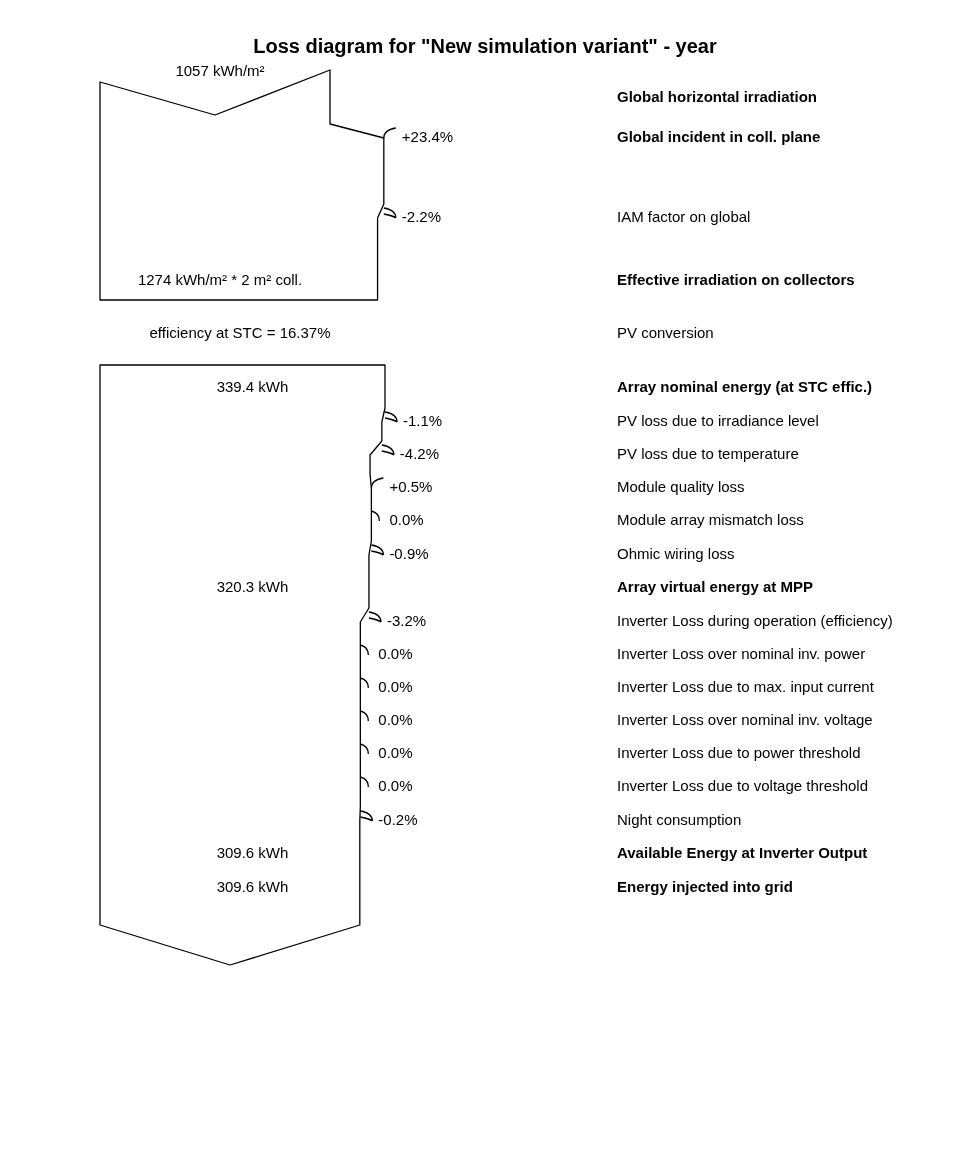 The width and height of the screenshot is (970, 1163). I want to click on data-label: efficiency at STC = 16.37%, so click(240, 333).